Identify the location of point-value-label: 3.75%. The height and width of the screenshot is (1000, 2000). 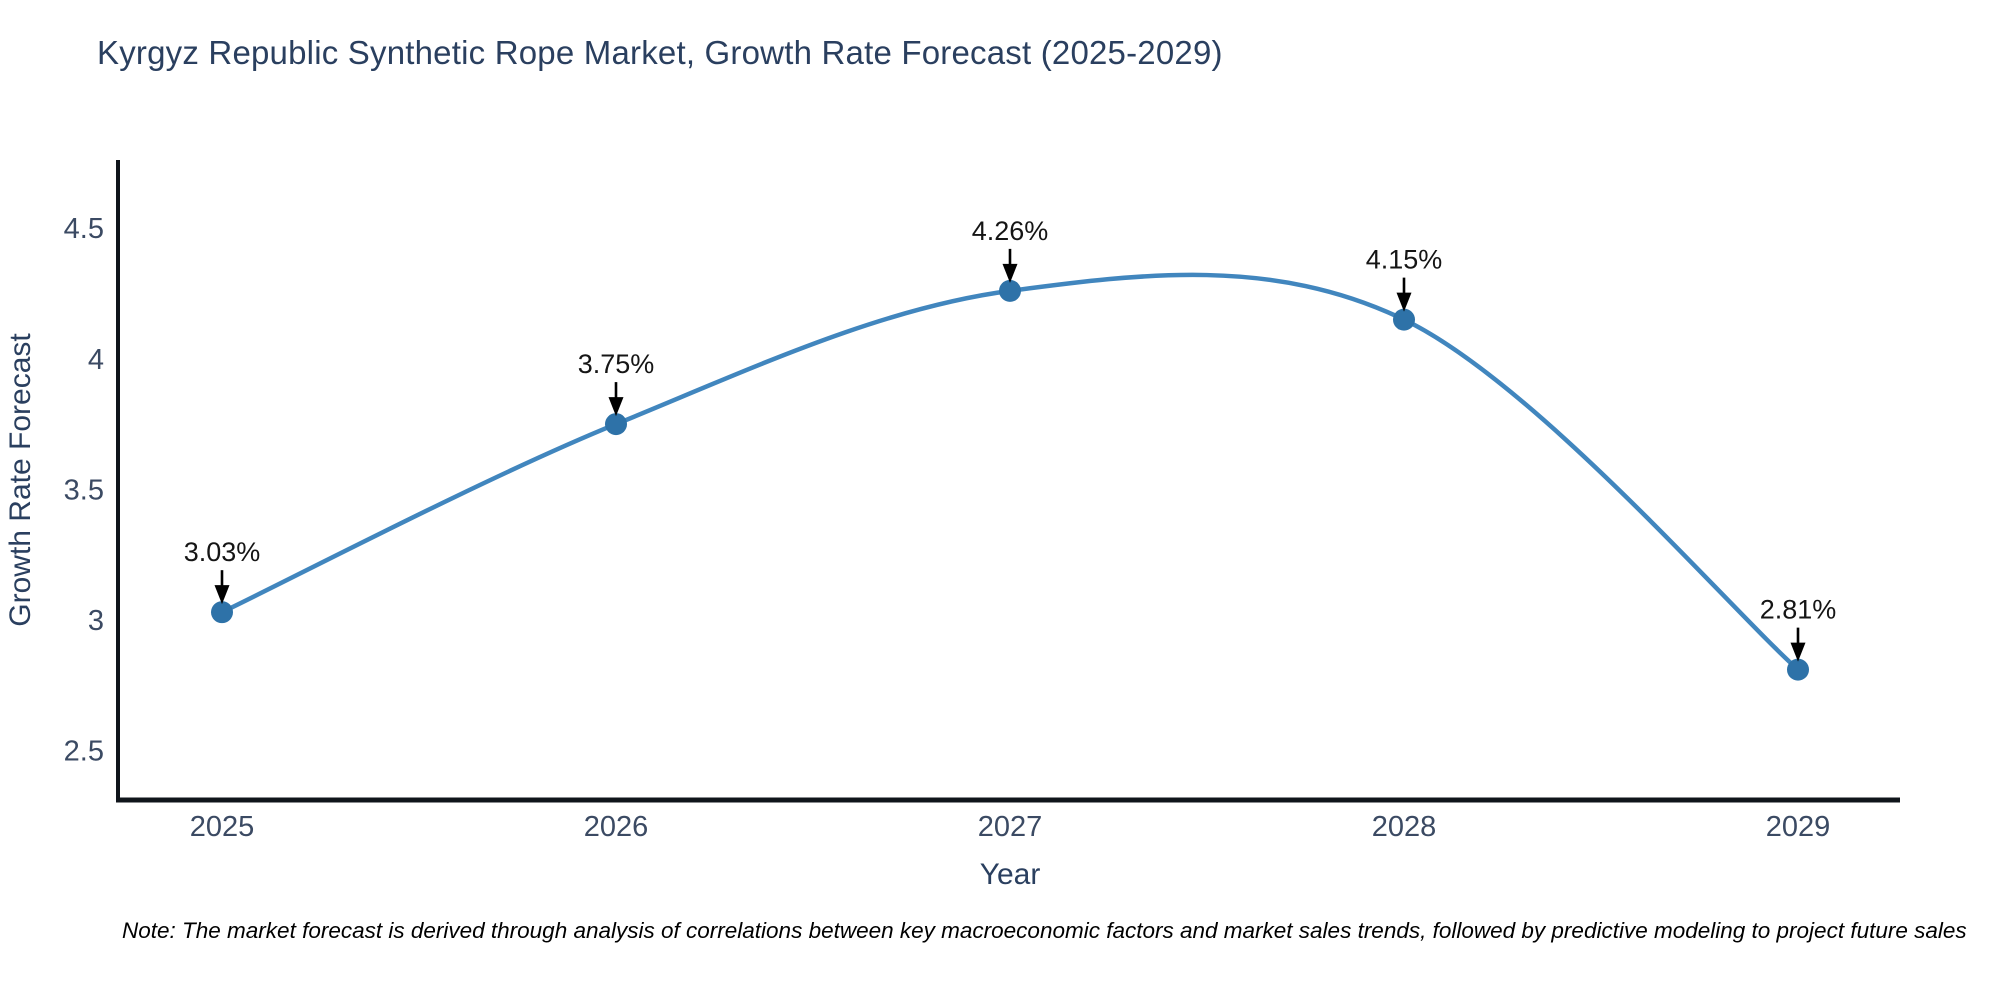
(616, 364).